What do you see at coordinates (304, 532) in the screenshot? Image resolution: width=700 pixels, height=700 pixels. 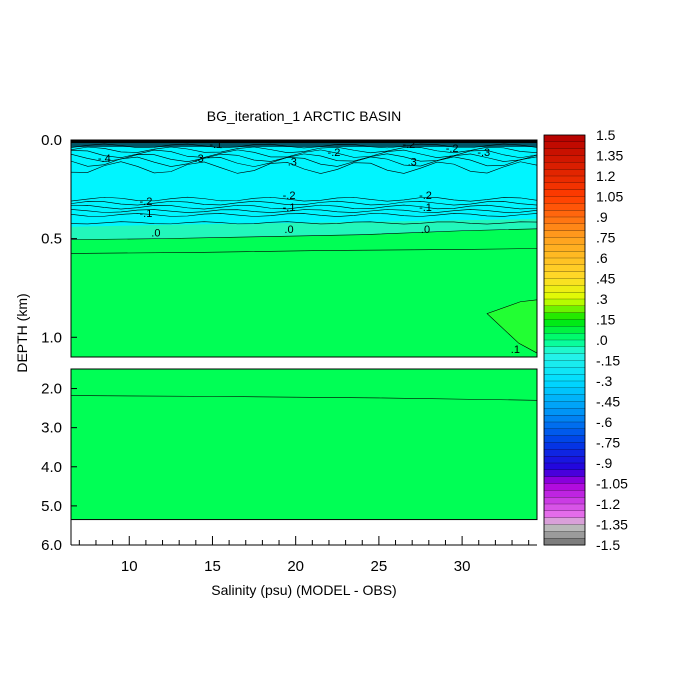 I see `lower-no-data` at bounding box center [304, 532].